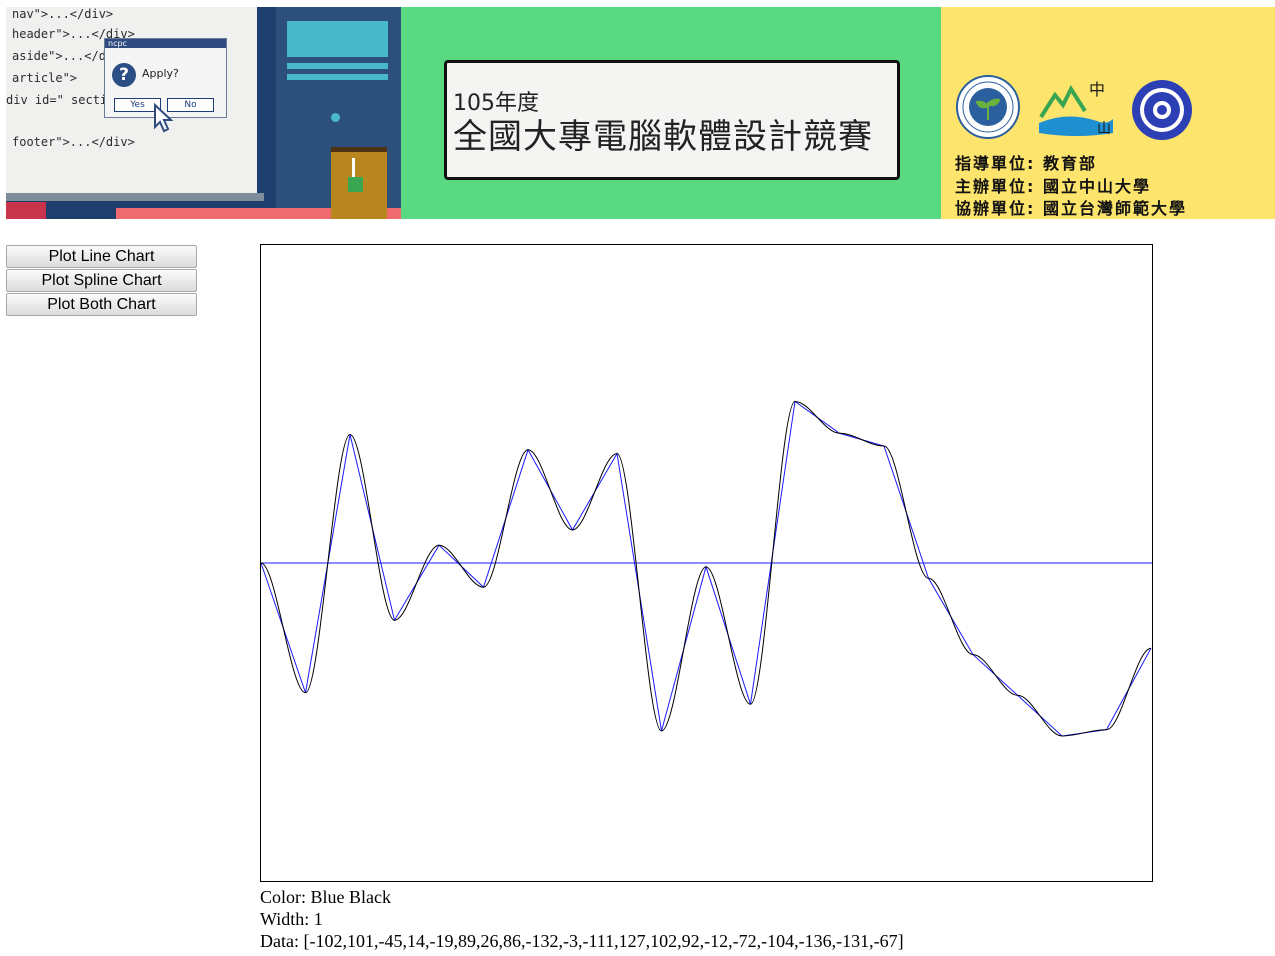 The image size is (1275, 956). What do you see at coordinates (165, 43) in the screenshot?
I see `dialog-title: ncpc` at bounding box center [165, 43].